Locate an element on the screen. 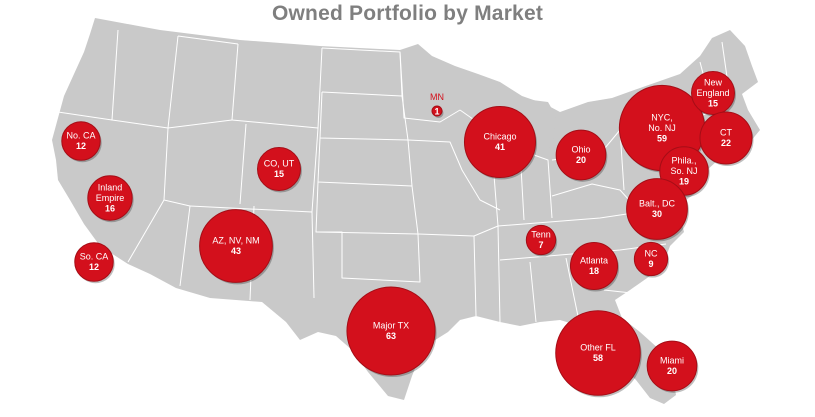 The height and width of the screenshot is (417, 815). market-value: 63 is located at coordinates (391, 336).